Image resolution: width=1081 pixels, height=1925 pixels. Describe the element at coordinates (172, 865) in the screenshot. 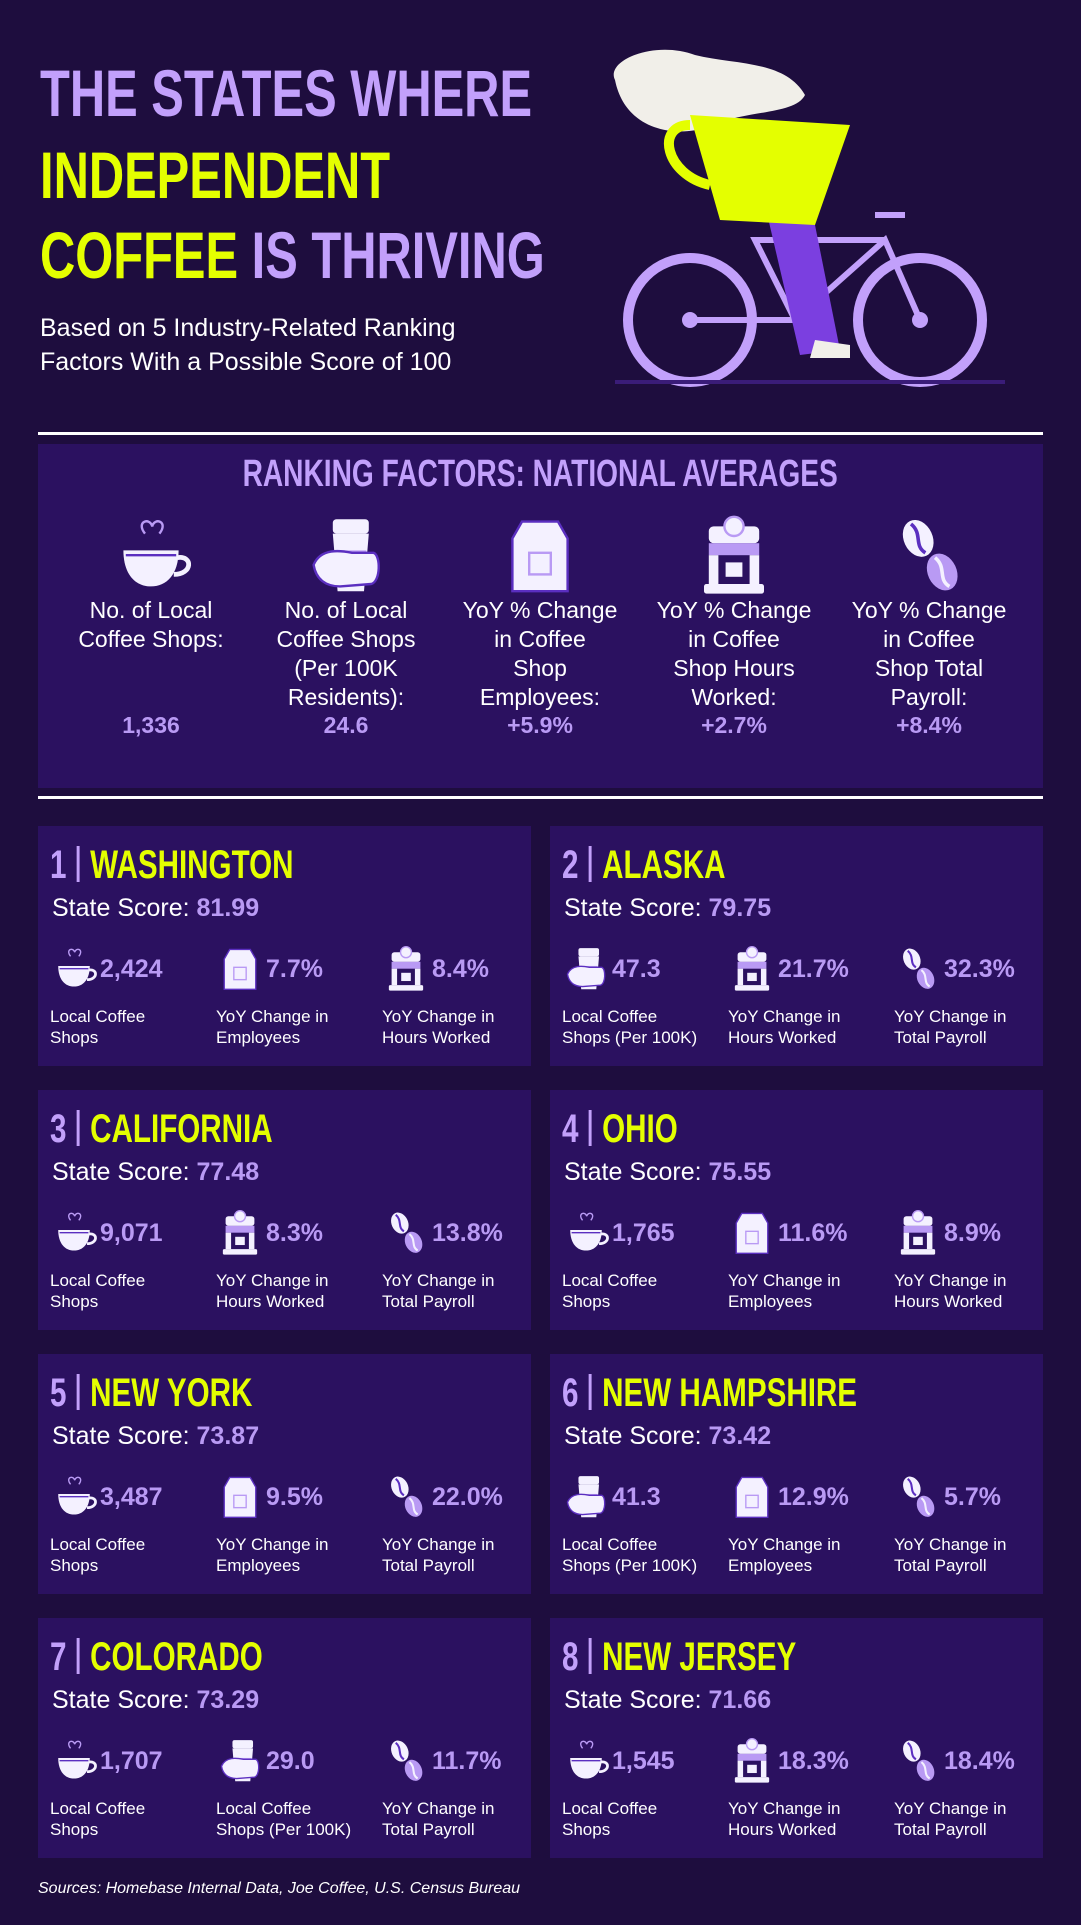

I see `state-heading-text: 1 WASHINGTON` at that location.